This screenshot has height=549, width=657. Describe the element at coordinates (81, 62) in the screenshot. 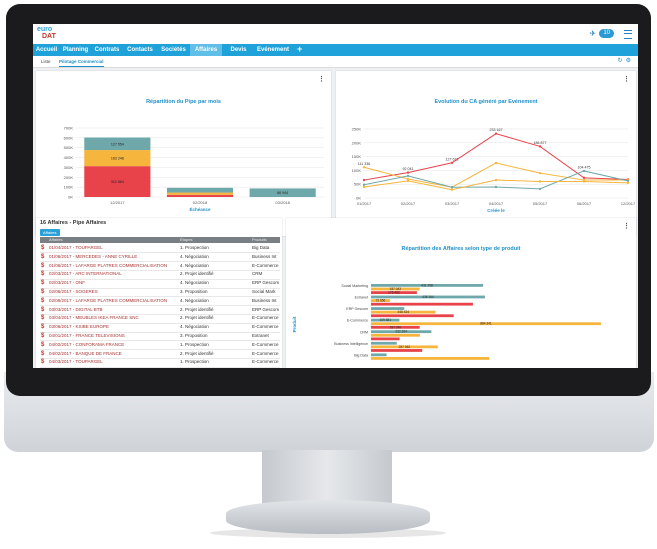

I see `subtab-pilotage: Pilotage Commercial` at that location.